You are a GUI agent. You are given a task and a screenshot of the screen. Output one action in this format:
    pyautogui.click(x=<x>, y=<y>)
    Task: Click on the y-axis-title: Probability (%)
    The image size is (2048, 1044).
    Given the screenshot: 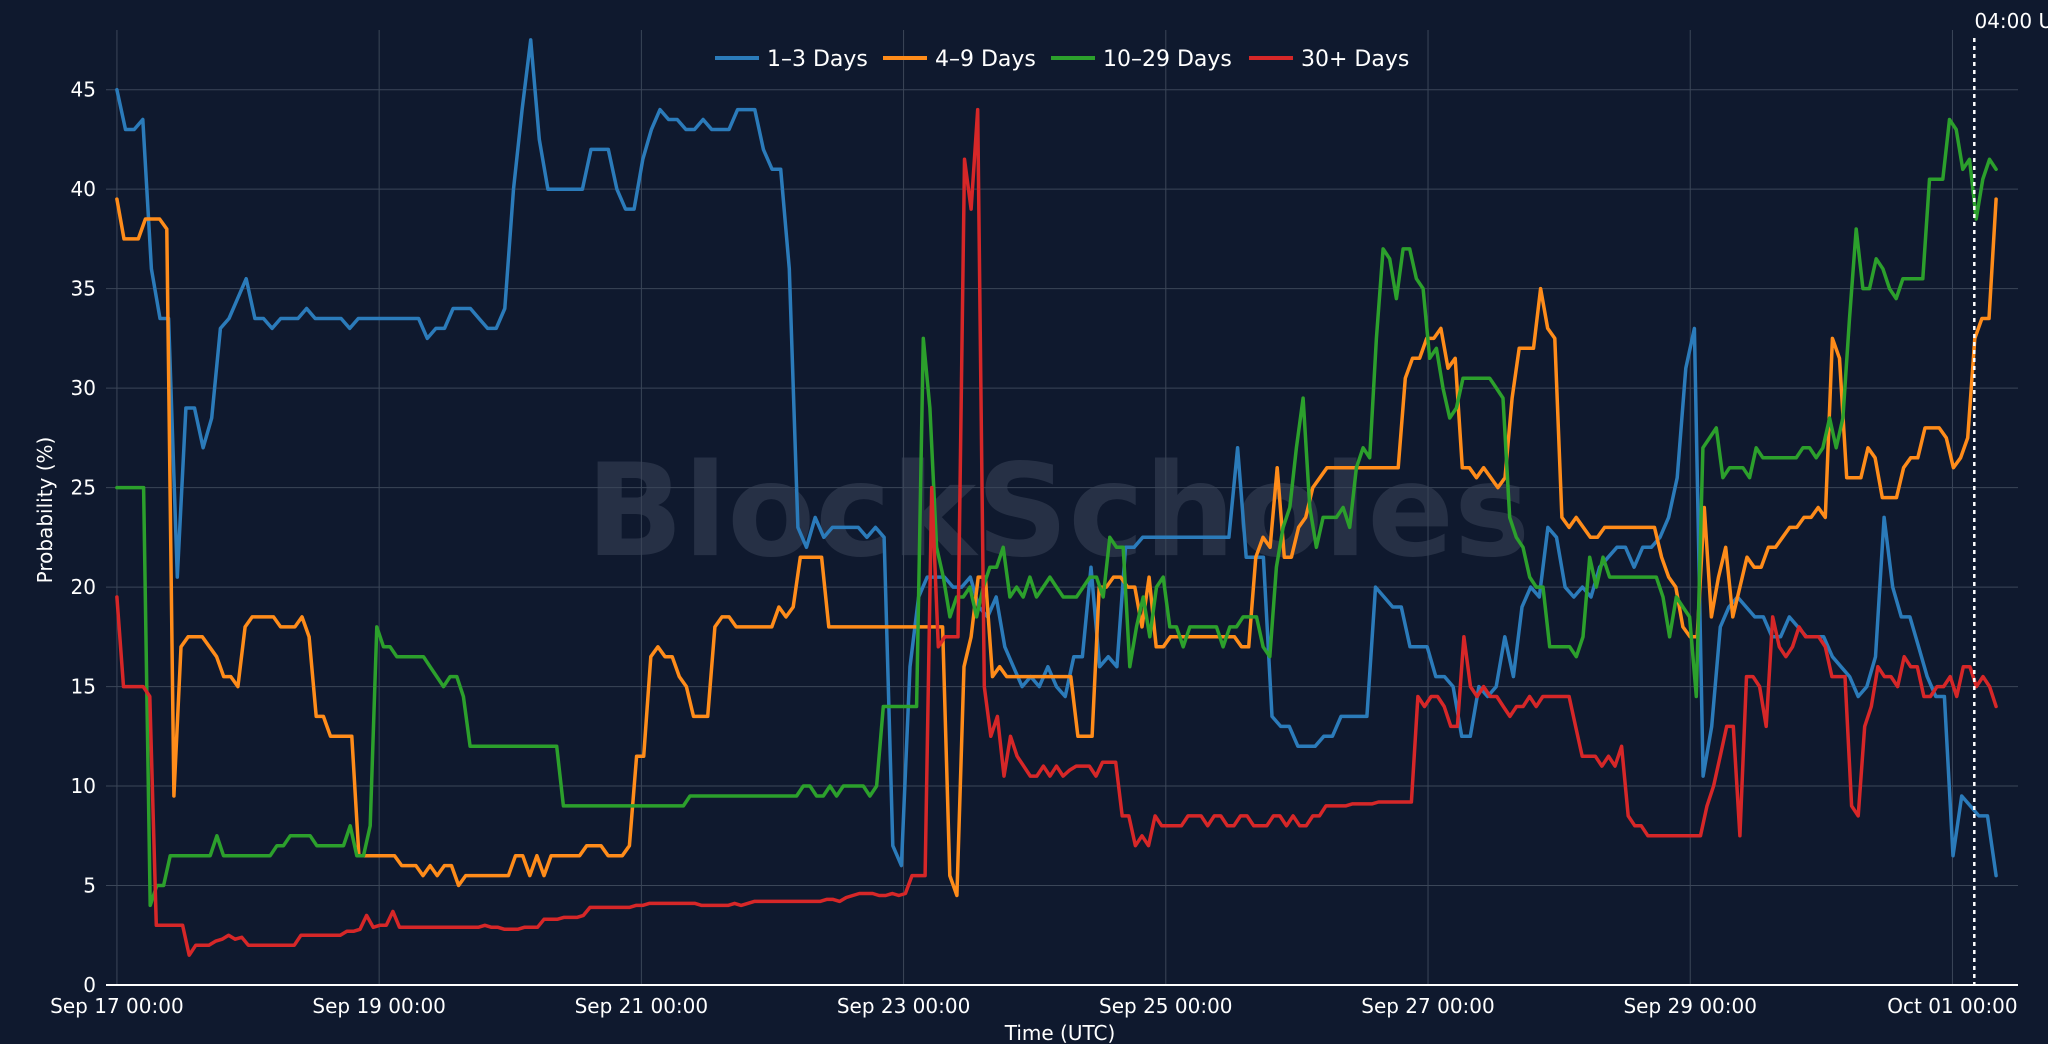 What is the action you would take?
    pyautogui.click(x=45, y=510)
    